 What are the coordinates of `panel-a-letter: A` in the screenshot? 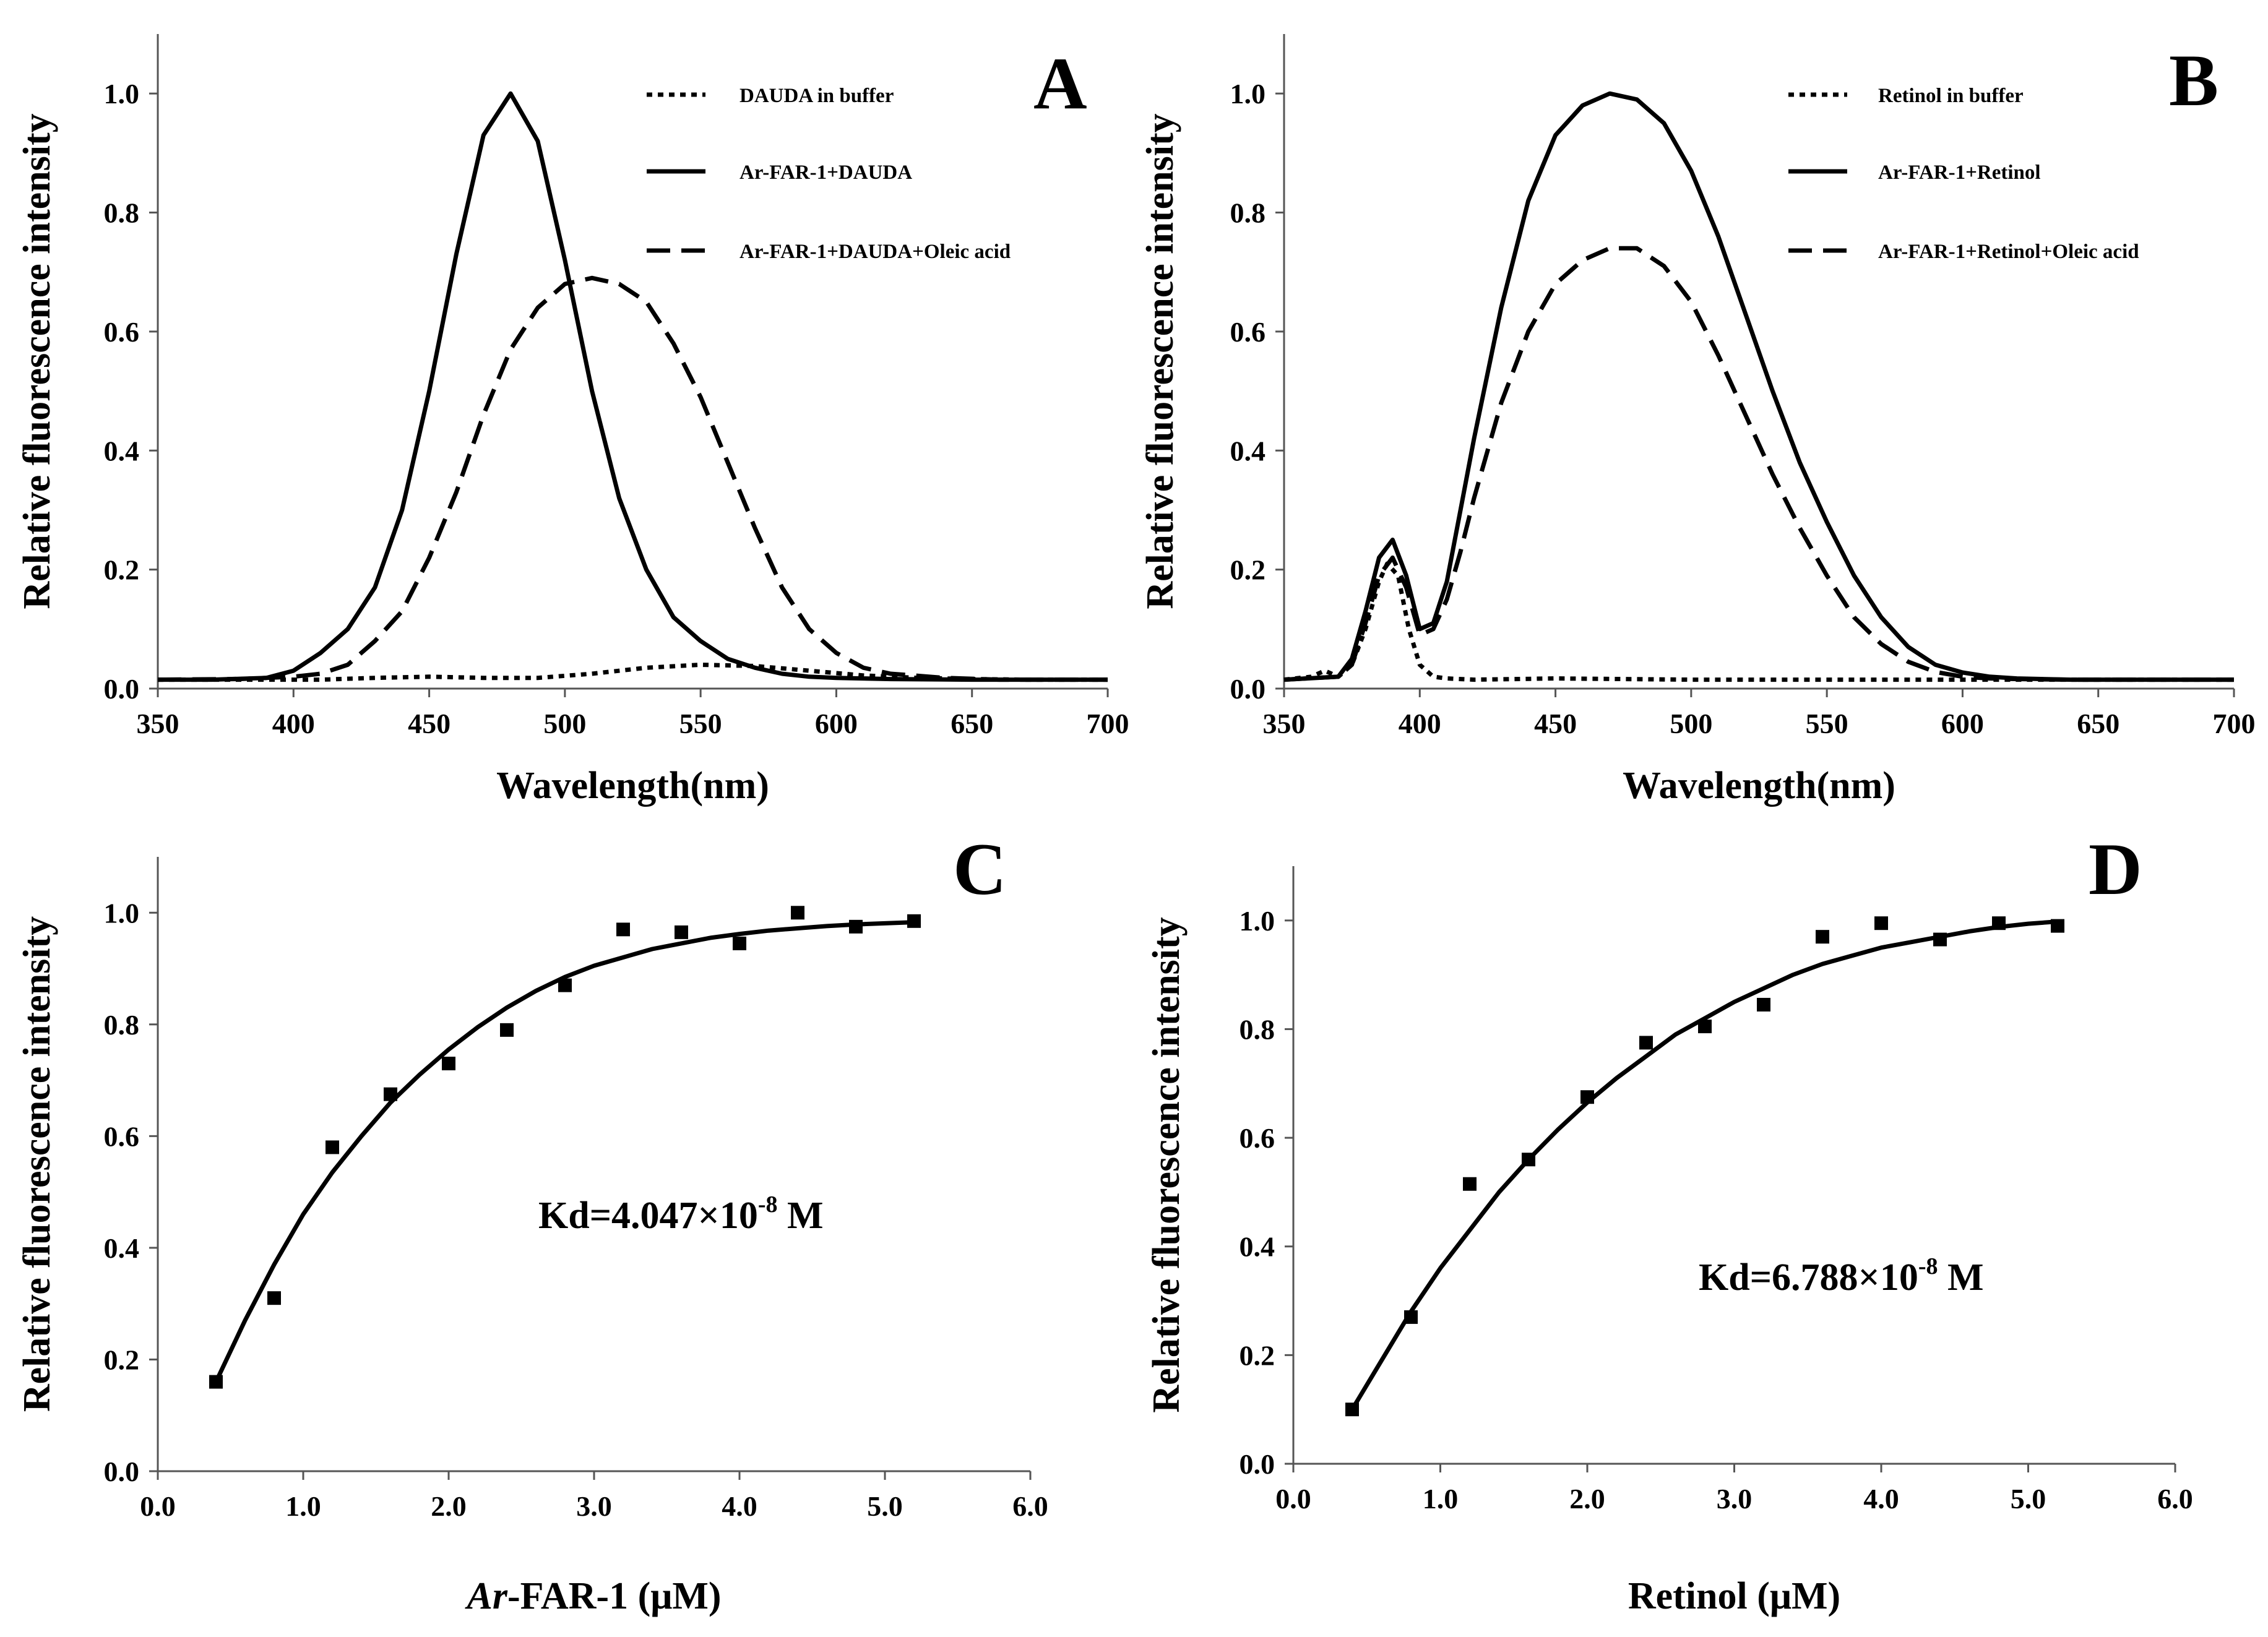 It's located at (1060, 83).